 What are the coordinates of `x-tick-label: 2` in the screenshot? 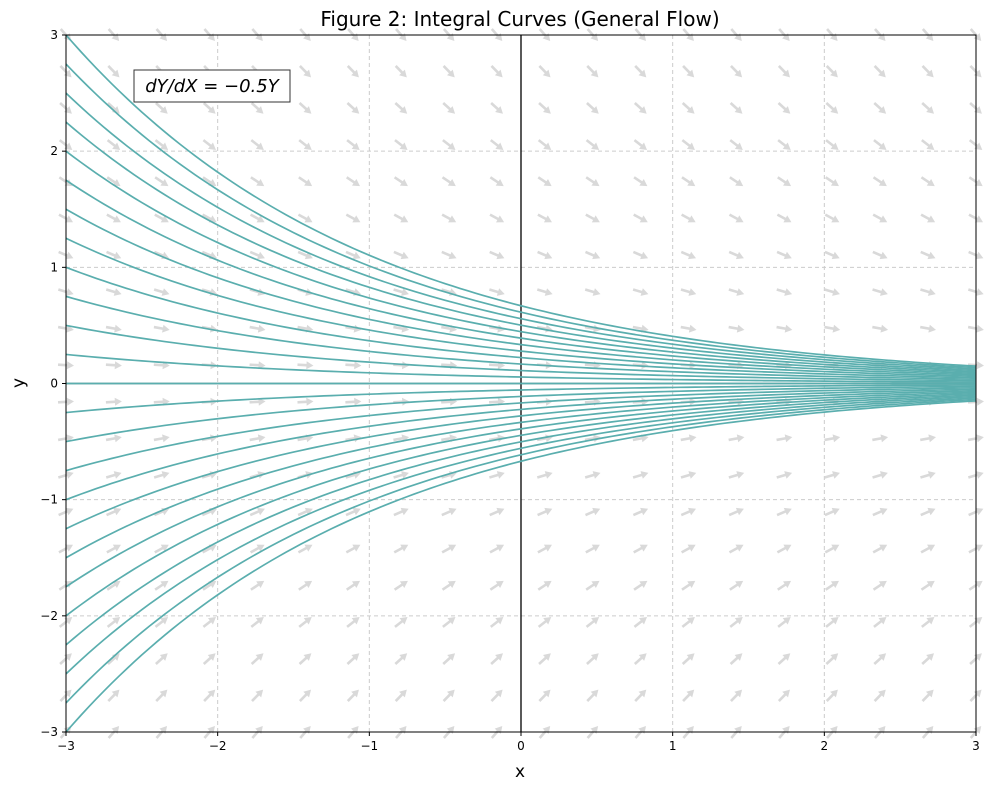 It's located at (825, 746).